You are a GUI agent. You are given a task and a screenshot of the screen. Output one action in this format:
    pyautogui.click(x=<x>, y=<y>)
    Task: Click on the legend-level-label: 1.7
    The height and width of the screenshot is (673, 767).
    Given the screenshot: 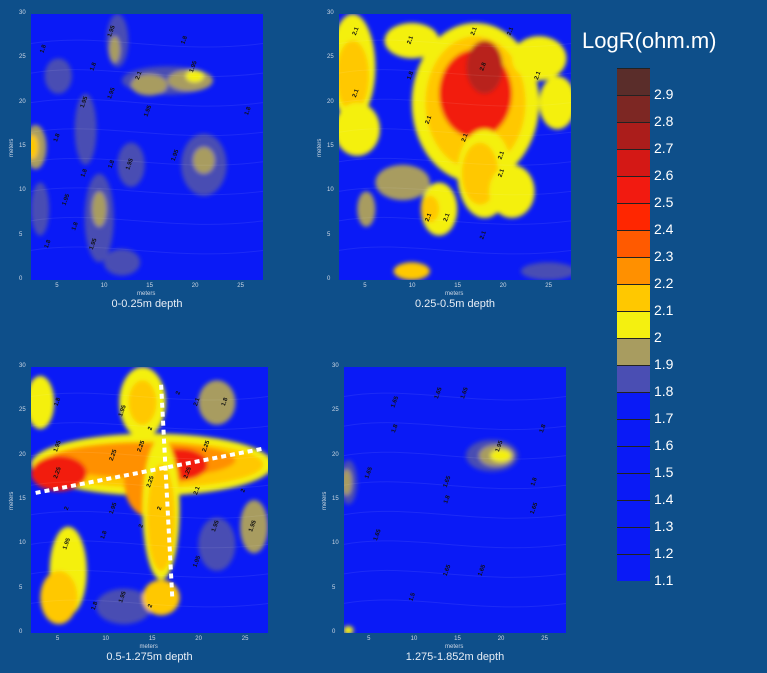 What is the action you would take?
    pyautogui.click(x=664, y=418)
    